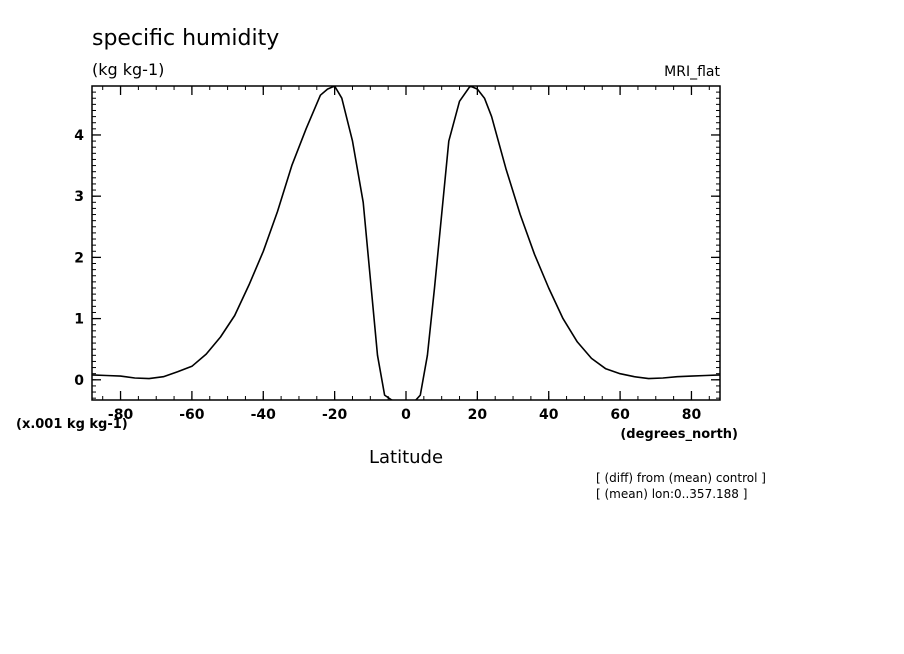  What do you see at coordinates (671, 494) in the screenshot?
I see `note-mean: [ (mean) lon:0..357.188 ]` at bounding box center [671, 494].